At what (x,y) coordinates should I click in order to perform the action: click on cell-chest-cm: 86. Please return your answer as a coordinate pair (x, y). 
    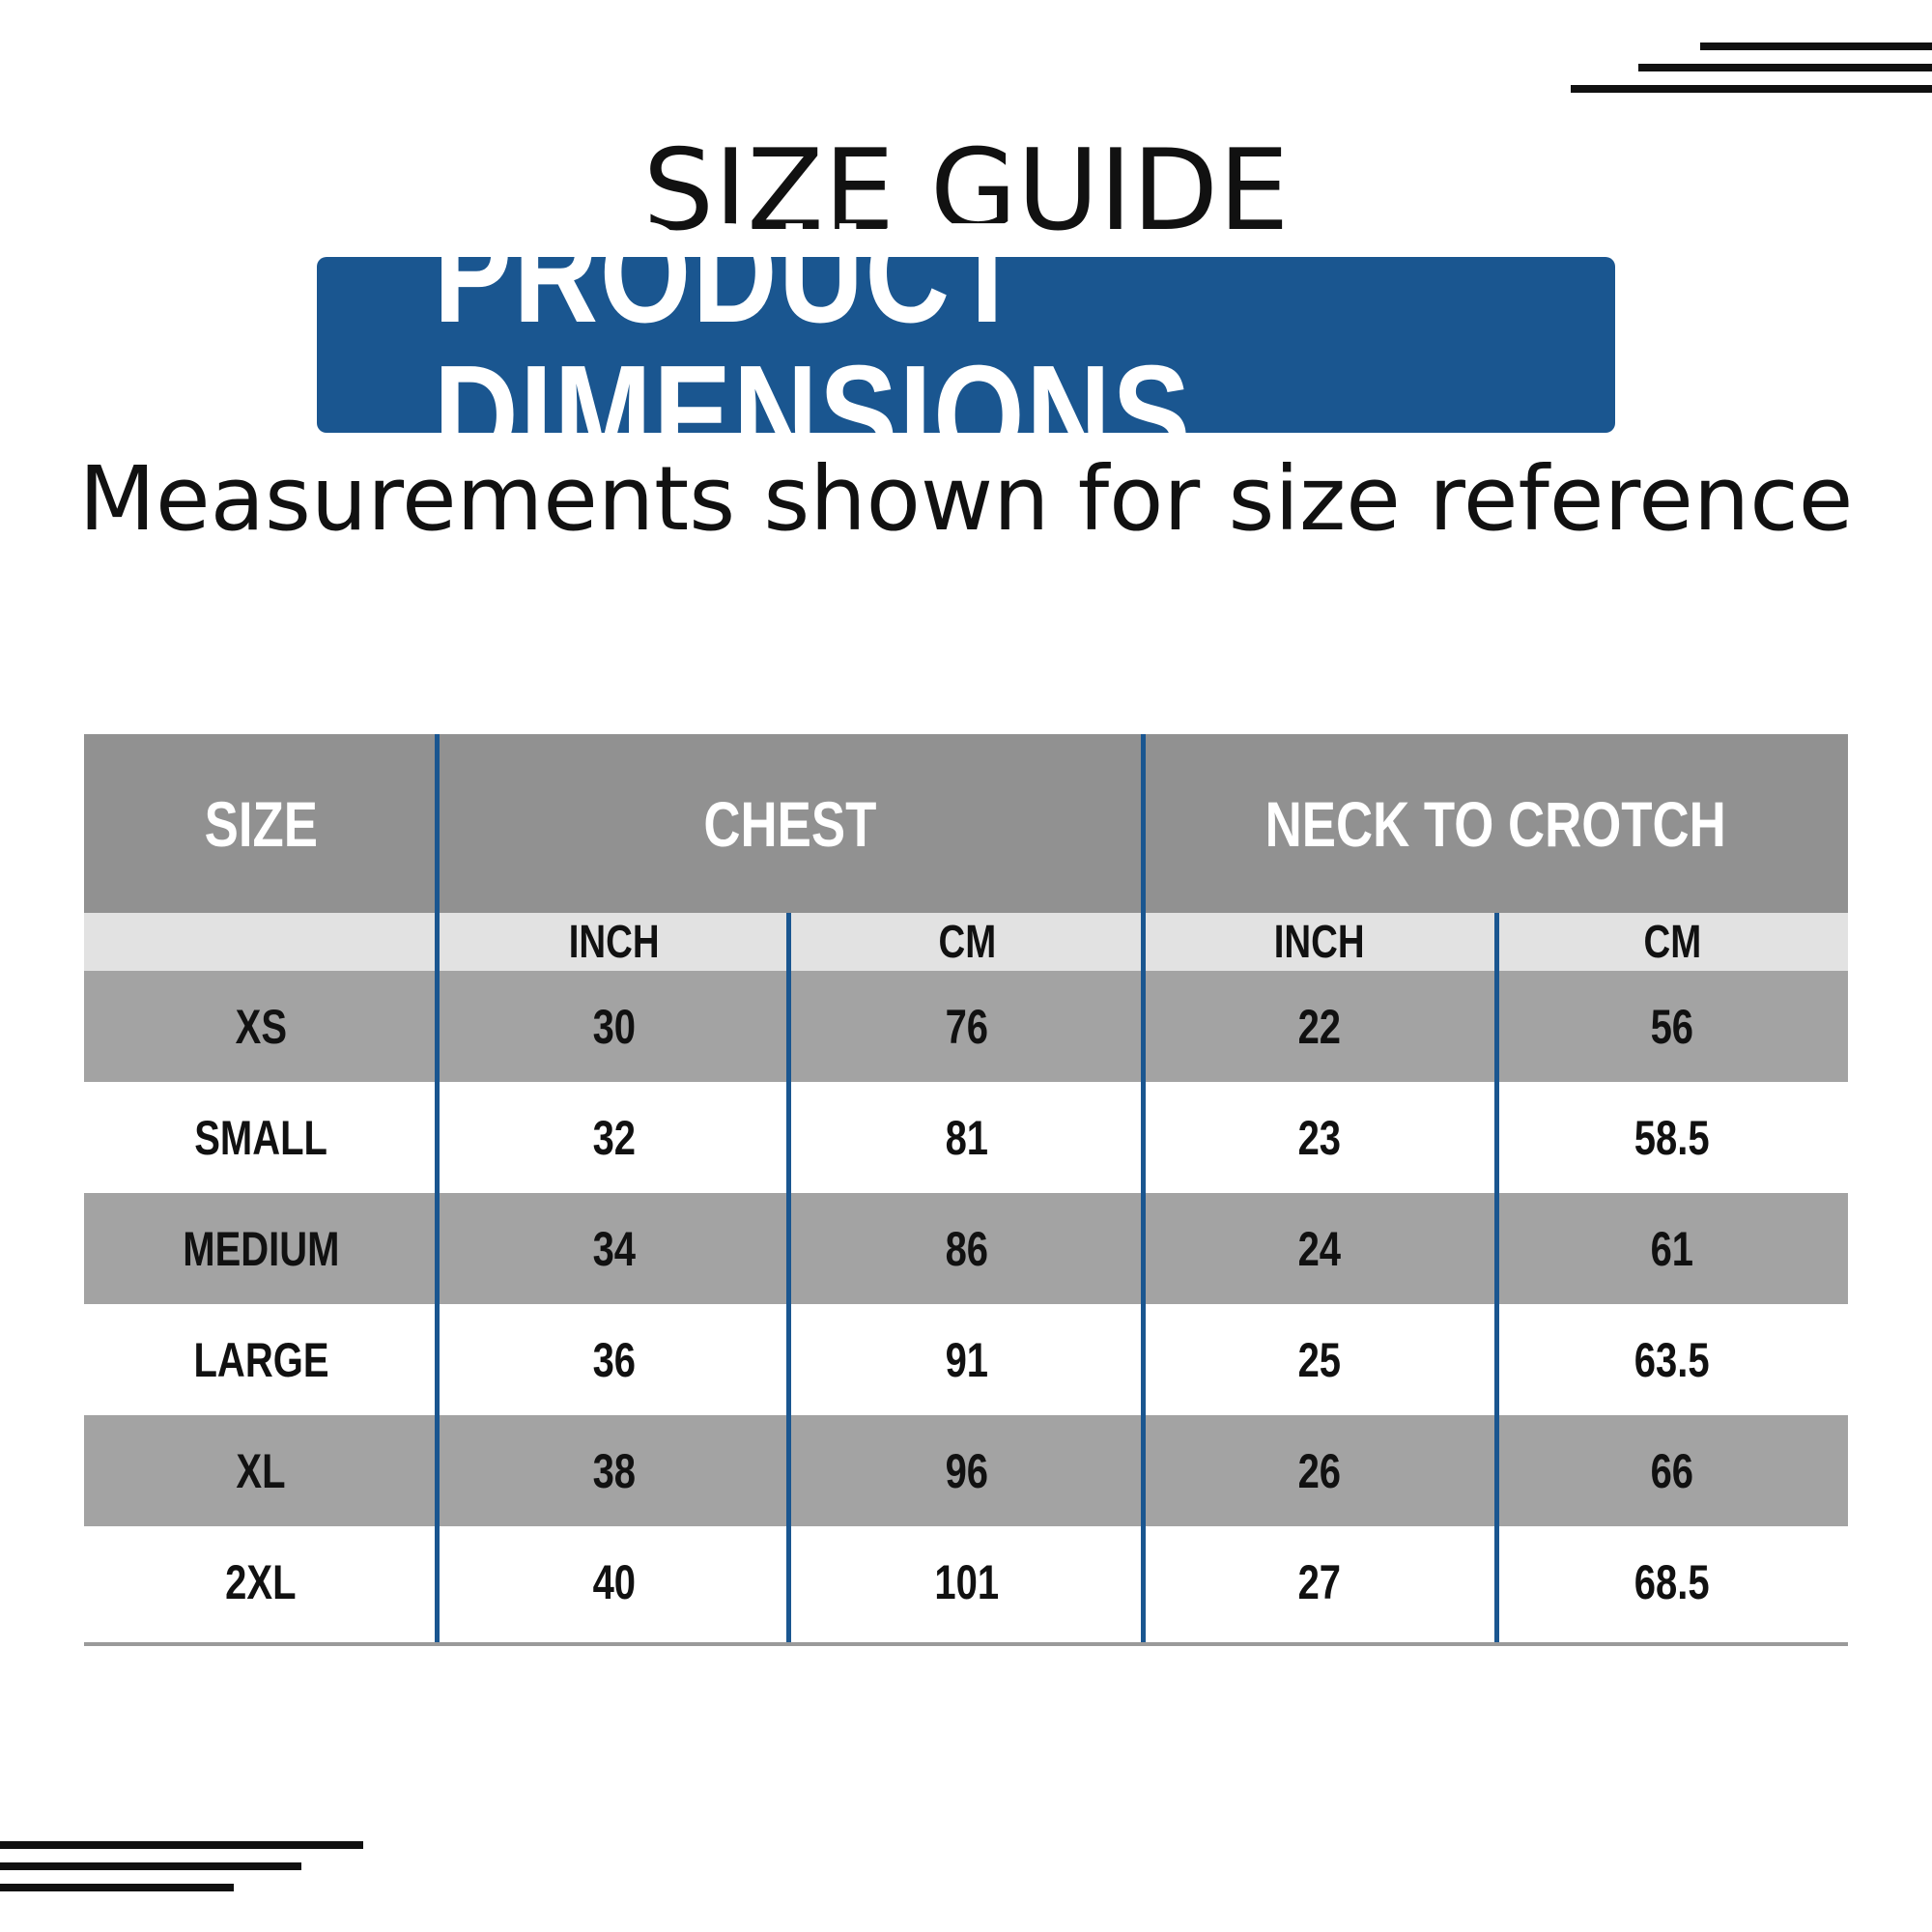
    Looking at the image, I should click on (967, 1248).